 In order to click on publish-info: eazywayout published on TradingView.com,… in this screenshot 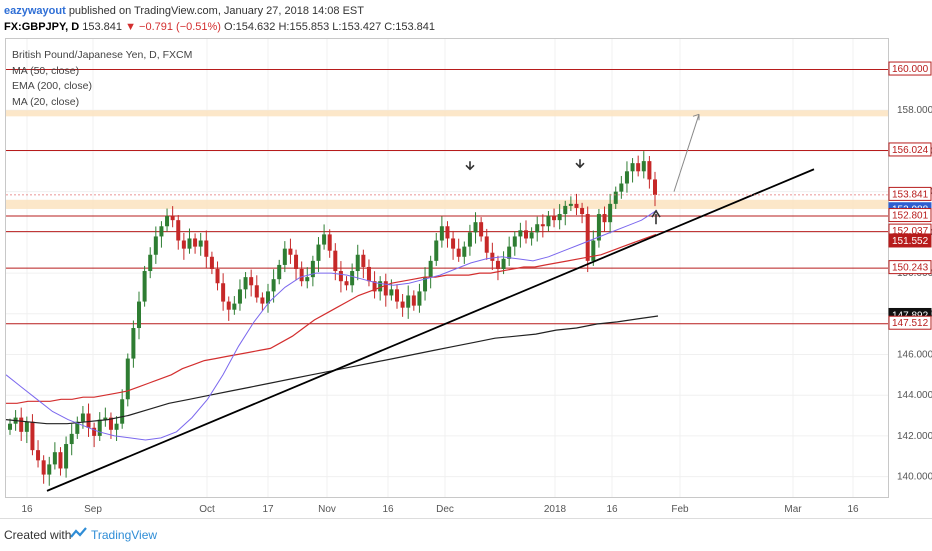, I will do `click(184, 11)`.